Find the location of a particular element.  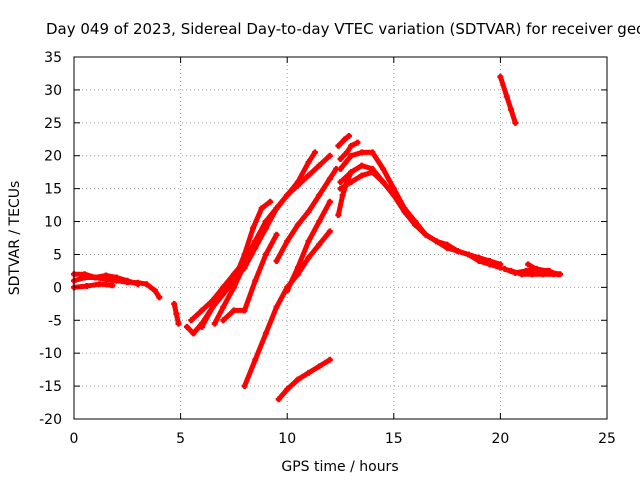

x-tick-label: 5 is located at coordinates (180, 439).